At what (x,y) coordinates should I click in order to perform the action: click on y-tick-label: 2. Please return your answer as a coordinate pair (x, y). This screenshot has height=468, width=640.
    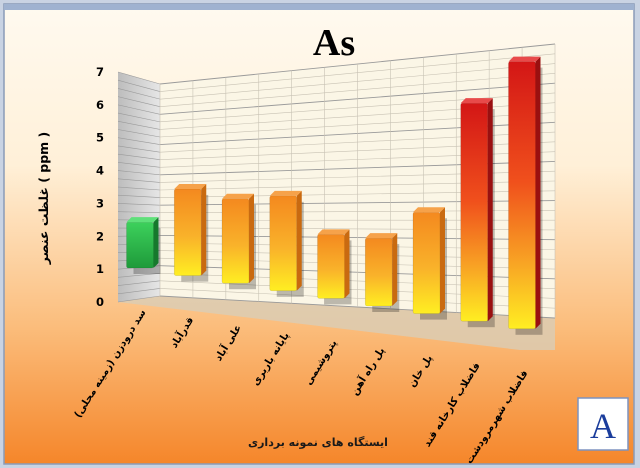
    Looking at the image, I should click on (100, 236).